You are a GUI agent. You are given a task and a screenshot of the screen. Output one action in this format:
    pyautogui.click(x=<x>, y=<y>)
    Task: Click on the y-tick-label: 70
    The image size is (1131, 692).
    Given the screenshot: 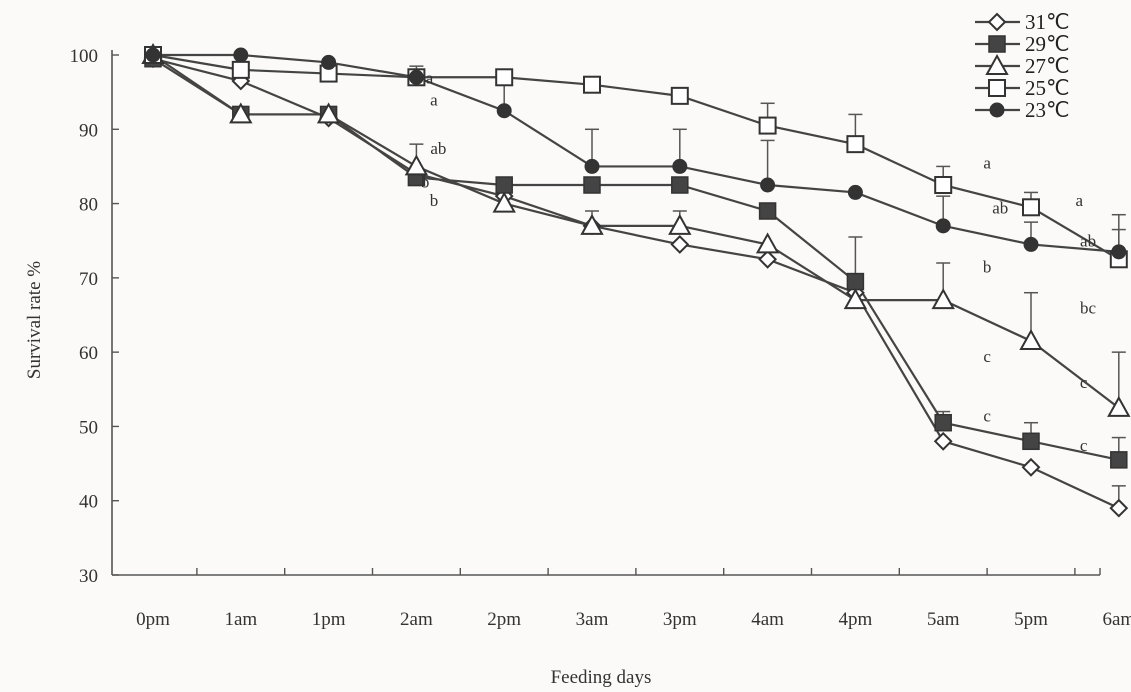 What is the action you would take?
    pyautogui.click(x=88, y=279)
    